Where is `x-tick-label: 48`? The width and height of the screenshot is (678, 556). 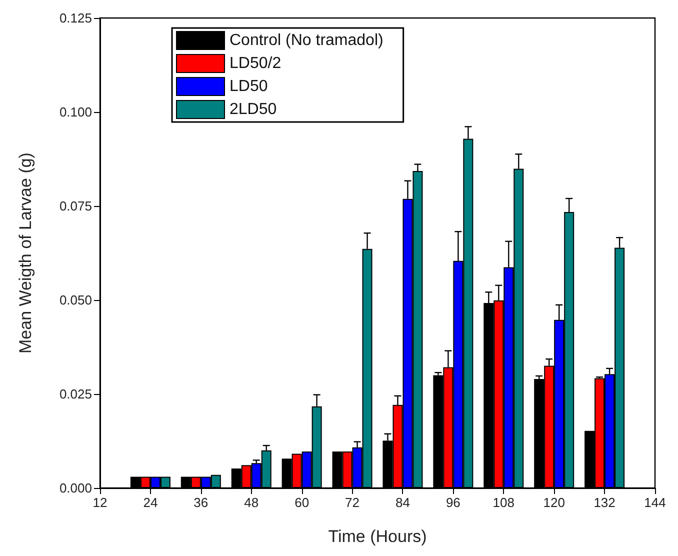
x-tick-label: 48 is located at coordinates (251, 502).